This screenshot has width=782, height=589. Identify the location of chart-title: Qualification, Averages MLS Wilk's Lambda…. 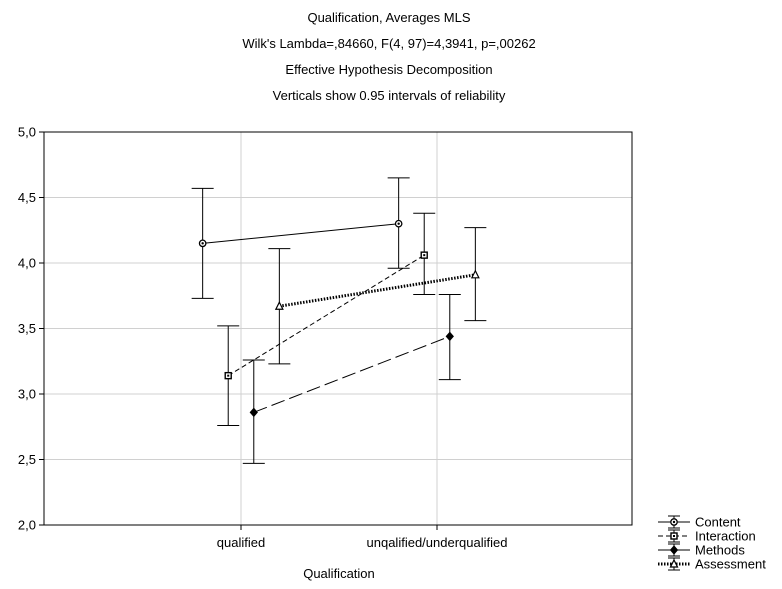
(388, 56).